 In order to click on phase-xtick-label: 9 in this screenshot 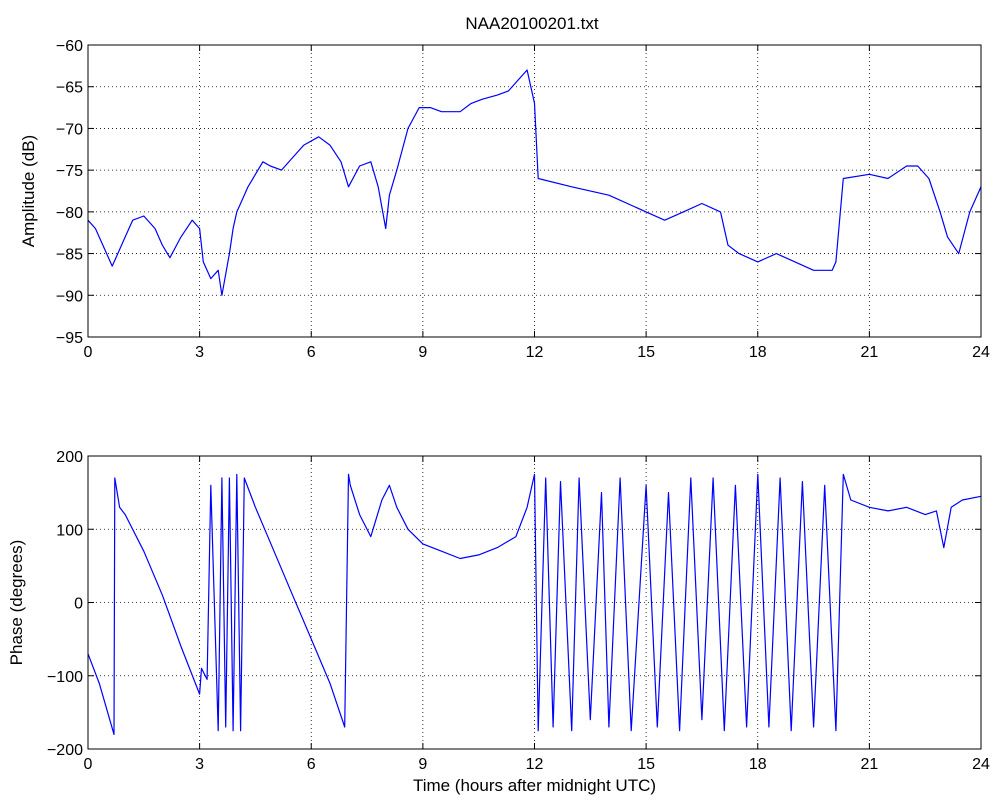, I will do `click(422, 764)`.